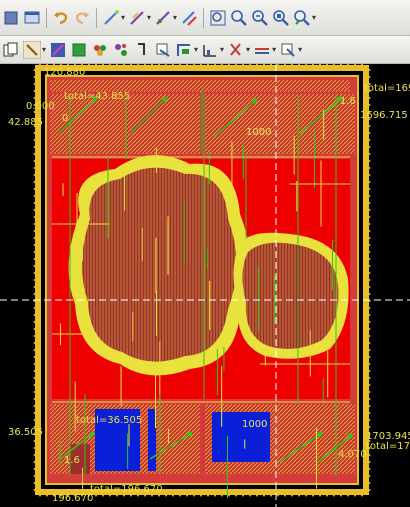  I want to click on macro-block, so click(200, 86).